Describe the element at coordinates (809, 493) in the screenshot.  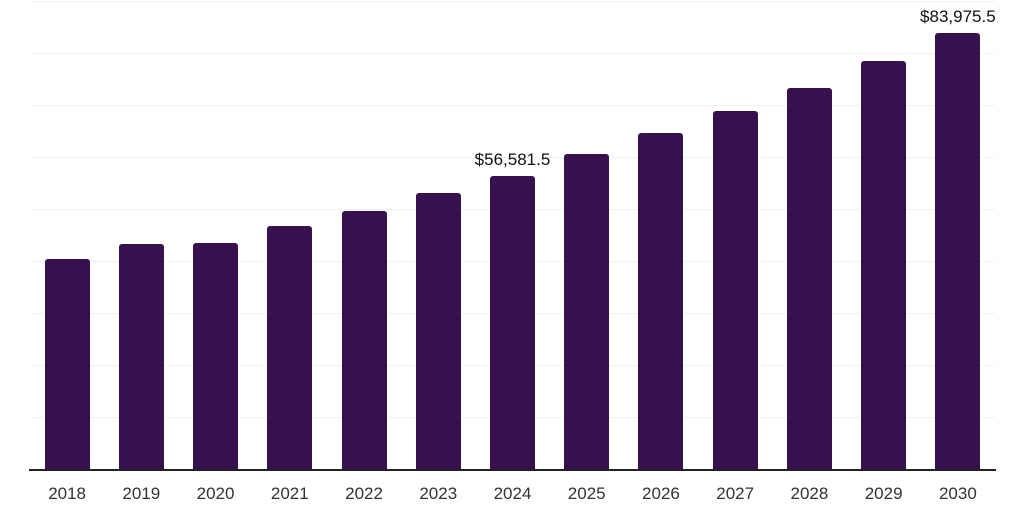
I see `x-tick-label-2028: 2028` at that location.